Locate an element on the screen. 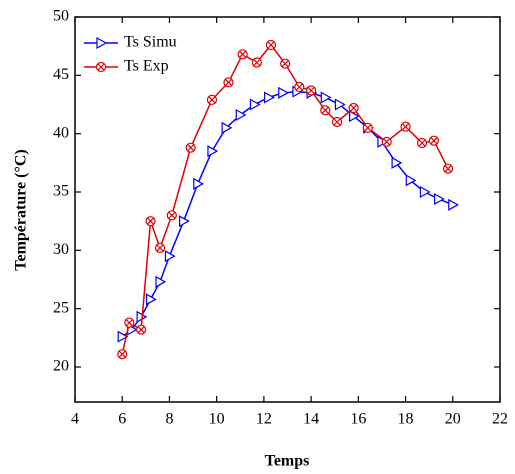  x-tick-label: 14 is located at coordinates (311, 419).